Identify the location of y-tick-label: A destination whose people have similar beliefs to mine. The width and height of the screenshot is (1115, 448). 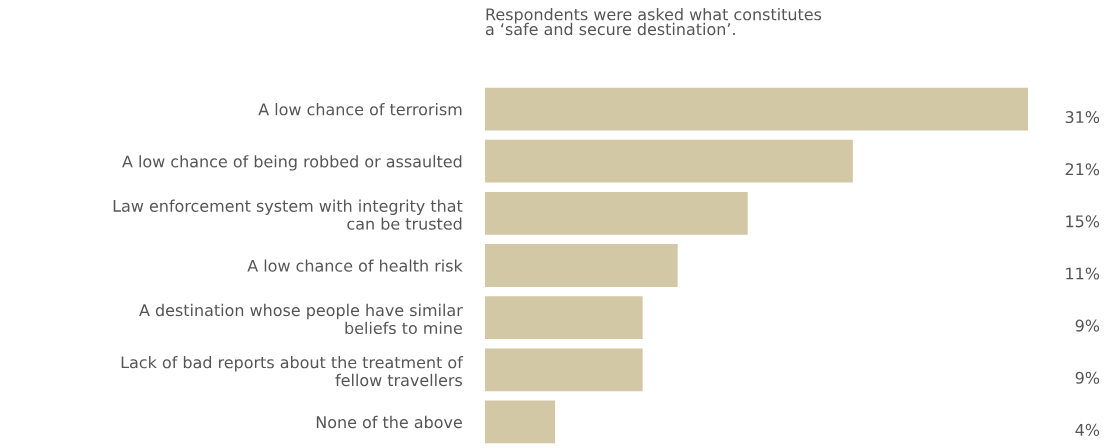
(301, 319).